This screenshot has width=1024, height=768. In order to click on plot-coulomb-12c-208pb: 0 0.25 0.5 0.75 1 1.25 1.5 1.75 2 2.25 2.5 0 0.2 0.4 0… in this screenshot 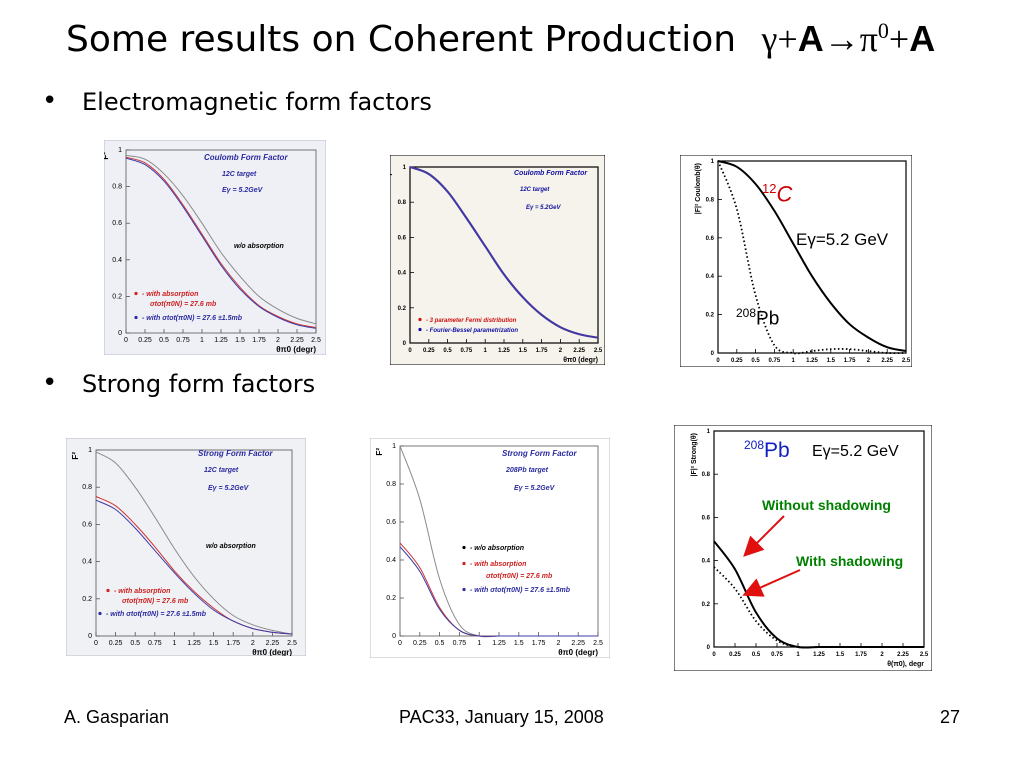, I will do `click(796, 261)`.